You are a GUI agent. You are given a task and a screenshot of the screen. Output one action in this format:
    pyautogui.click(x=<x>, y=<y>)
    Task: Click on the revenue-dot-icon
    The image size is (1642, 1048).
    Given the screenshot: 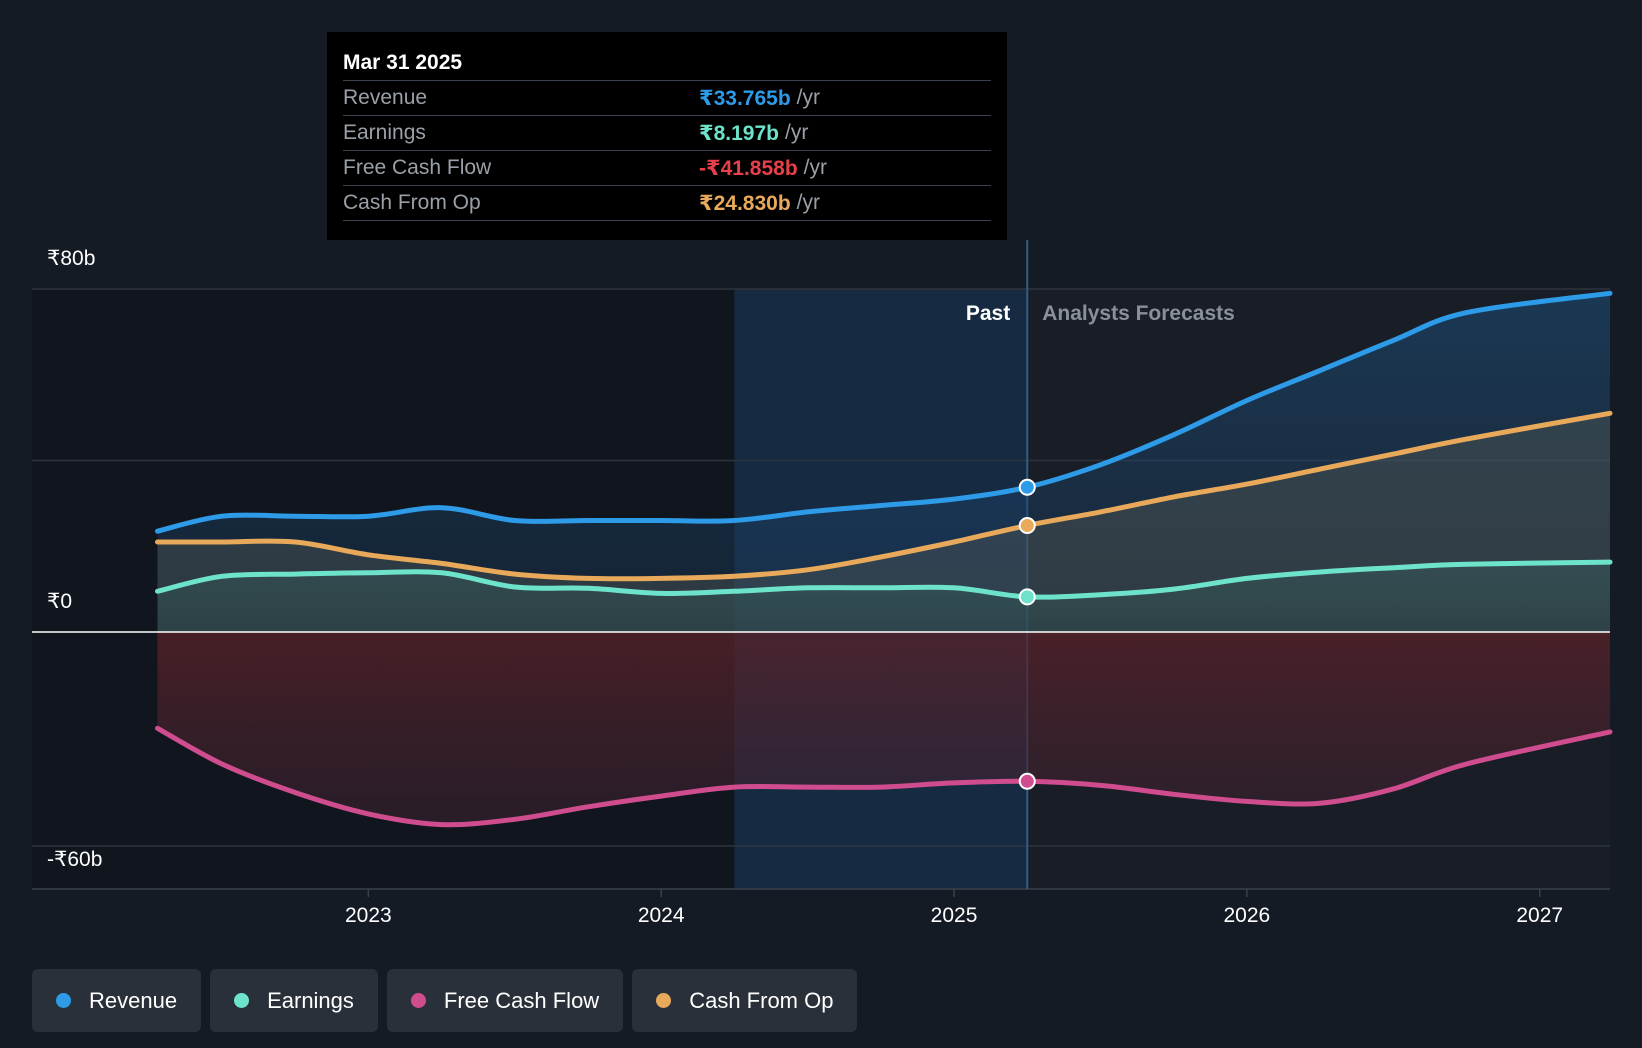 What is the action you would take?
    pyautogui.click(x=63, y=1000)
    